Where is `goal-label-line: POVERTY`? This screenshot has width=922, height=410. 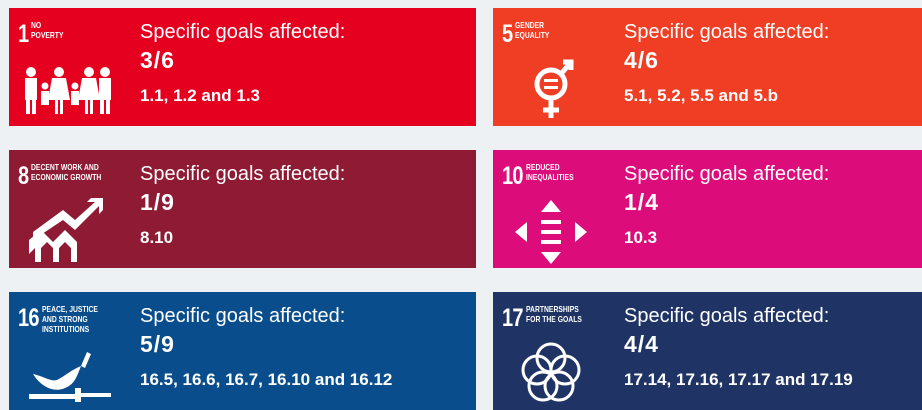
goal-label-line: POVERTY is located at coordinates (47, 35).